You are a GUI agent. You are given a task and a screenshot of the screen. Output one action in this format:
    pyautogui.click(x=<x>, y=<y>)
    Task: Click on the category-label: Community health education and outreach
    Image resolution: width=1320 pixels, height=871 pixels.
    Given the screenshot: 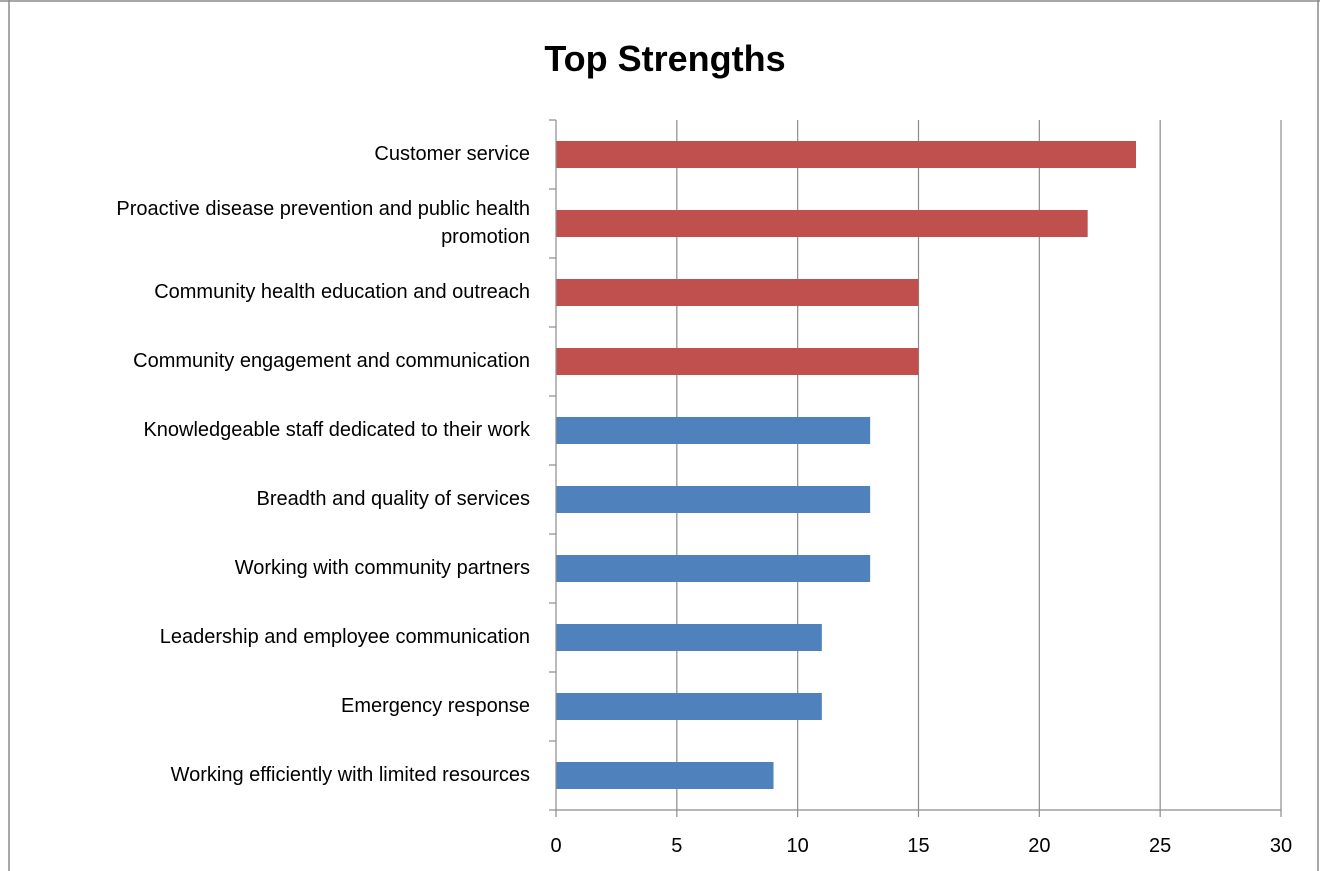 What is the action you would take?
    pyautogui.click(x=342, y=292)
    